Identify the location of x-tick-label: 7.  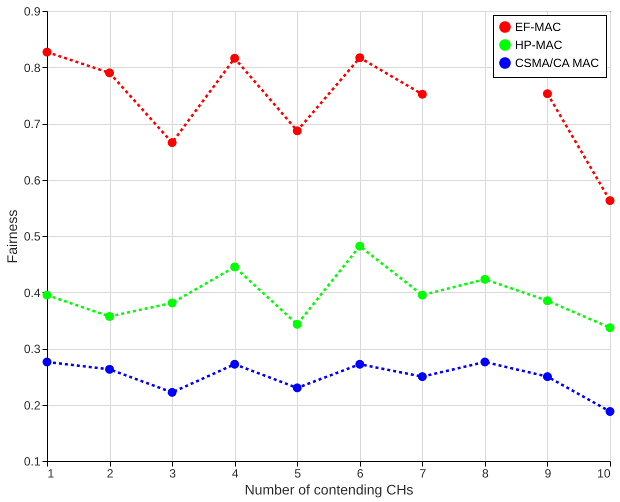
(422, 473).